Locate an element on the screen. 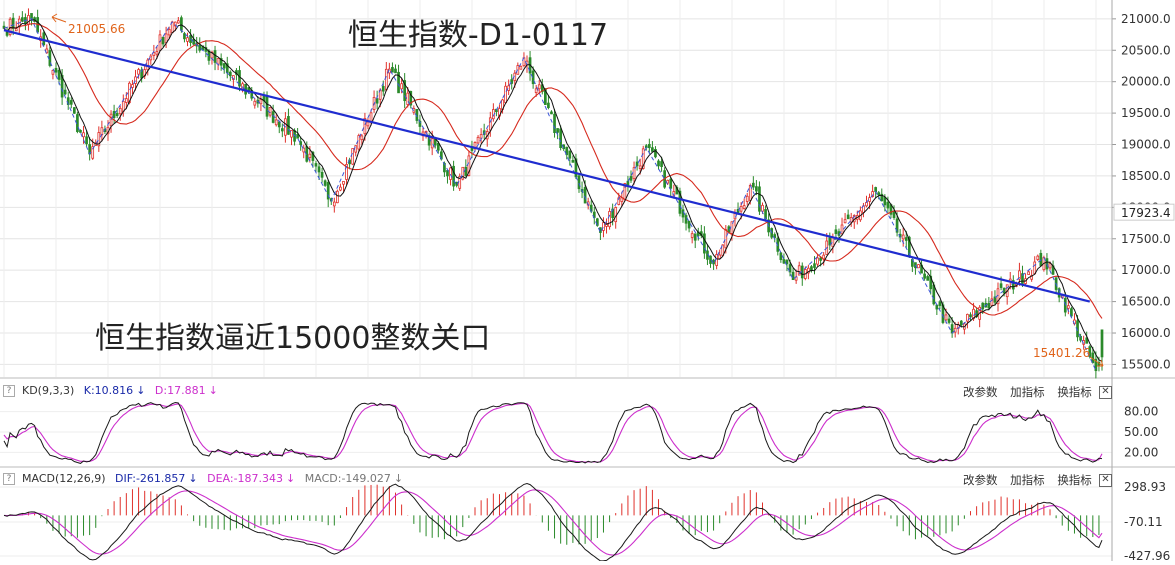  macd-panel: 298.93 -70.11 -427.96 is located at coordinates (585, 521).